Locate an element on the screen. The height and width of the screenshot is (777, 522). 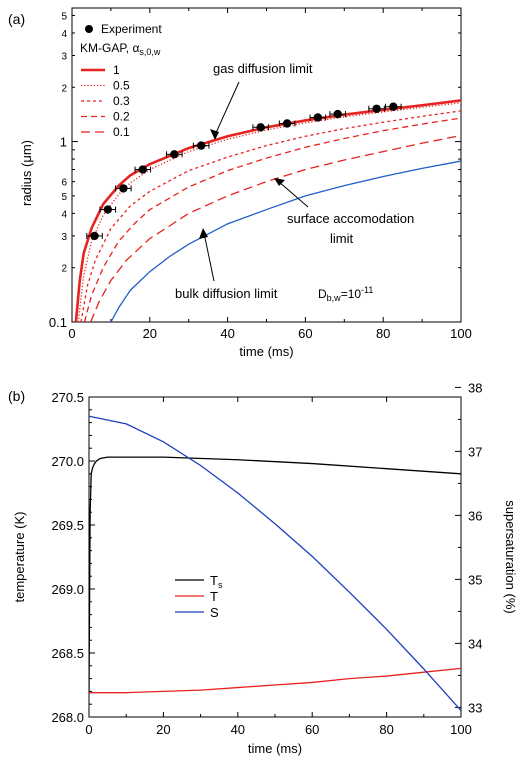
y-tick-label-a: 0.1 is located at coordinates (58, 322).